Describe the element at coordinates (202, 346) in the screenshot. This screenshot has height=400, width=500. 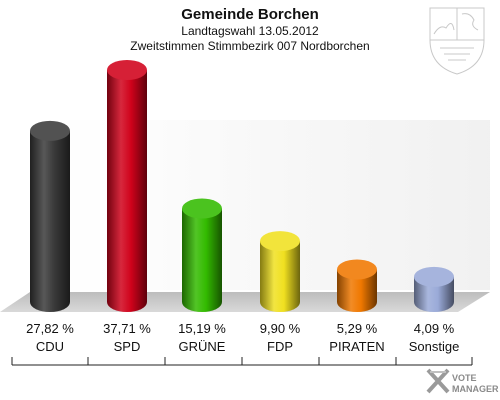
I see `category-label-grüne: GRÜNE` at that location.